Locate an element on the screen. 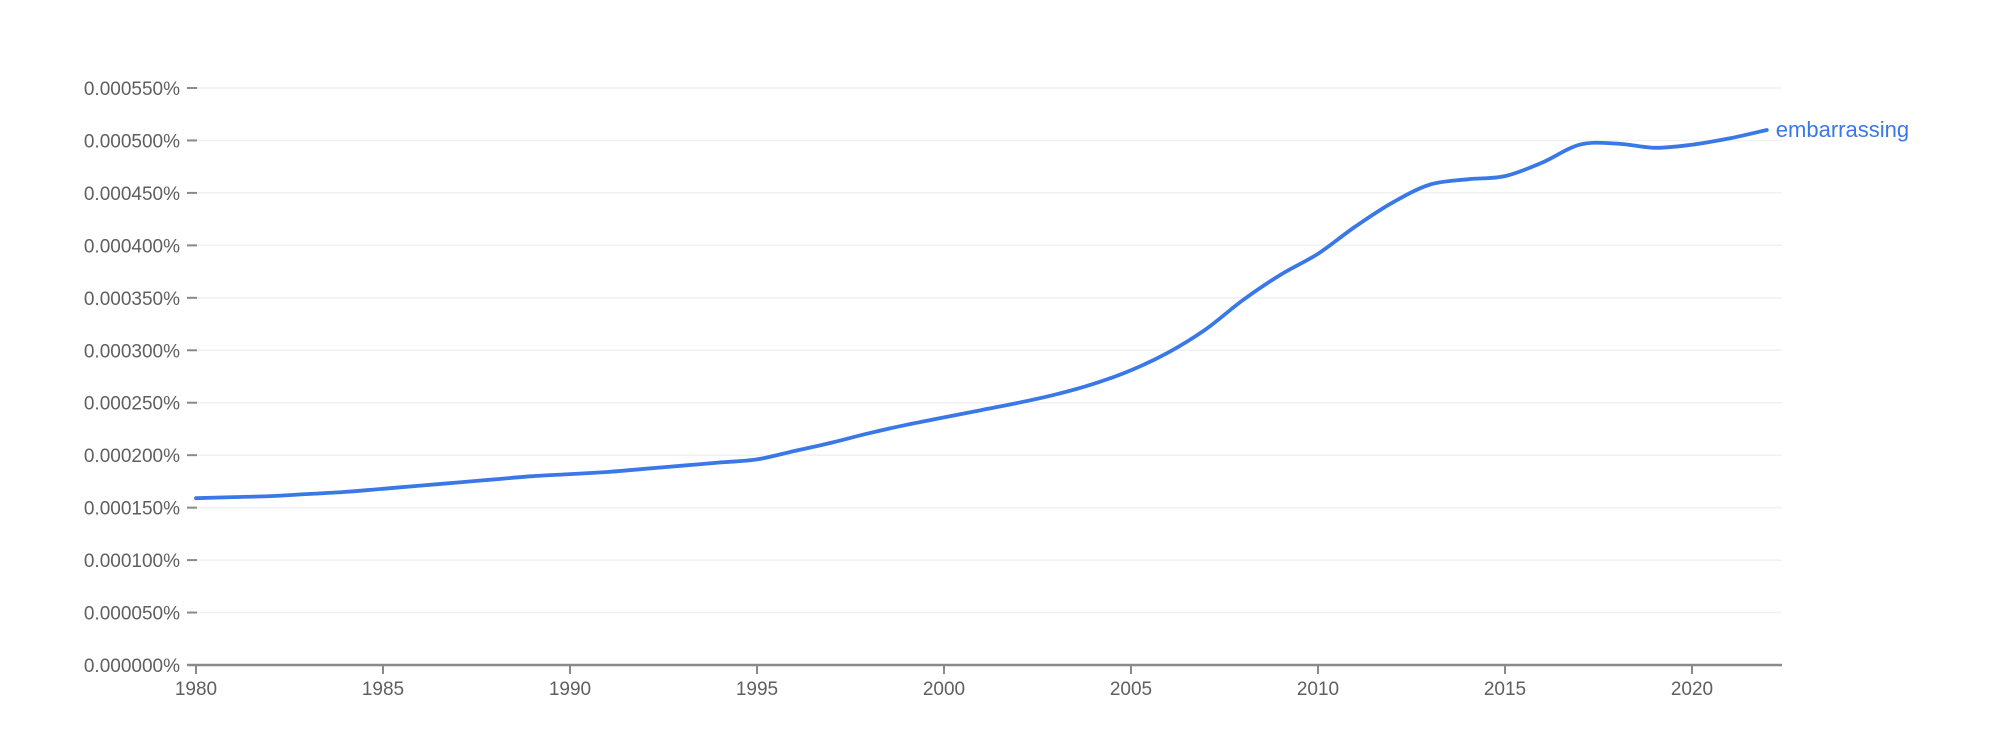 The height and width of the screenshot is (734, 2000). x-tick-label: 2010 is located at coordinates (1318, 689).